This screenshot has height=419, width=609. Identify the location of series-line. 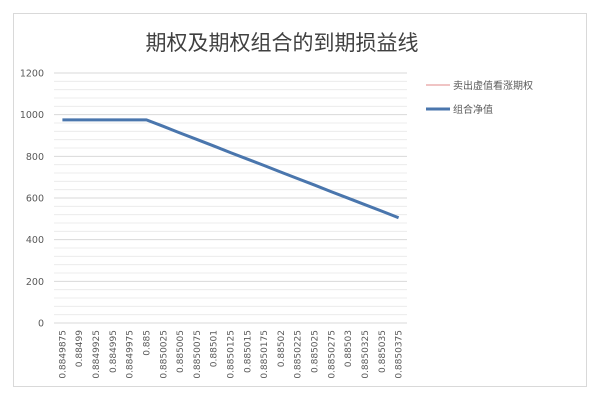
(231, 169).